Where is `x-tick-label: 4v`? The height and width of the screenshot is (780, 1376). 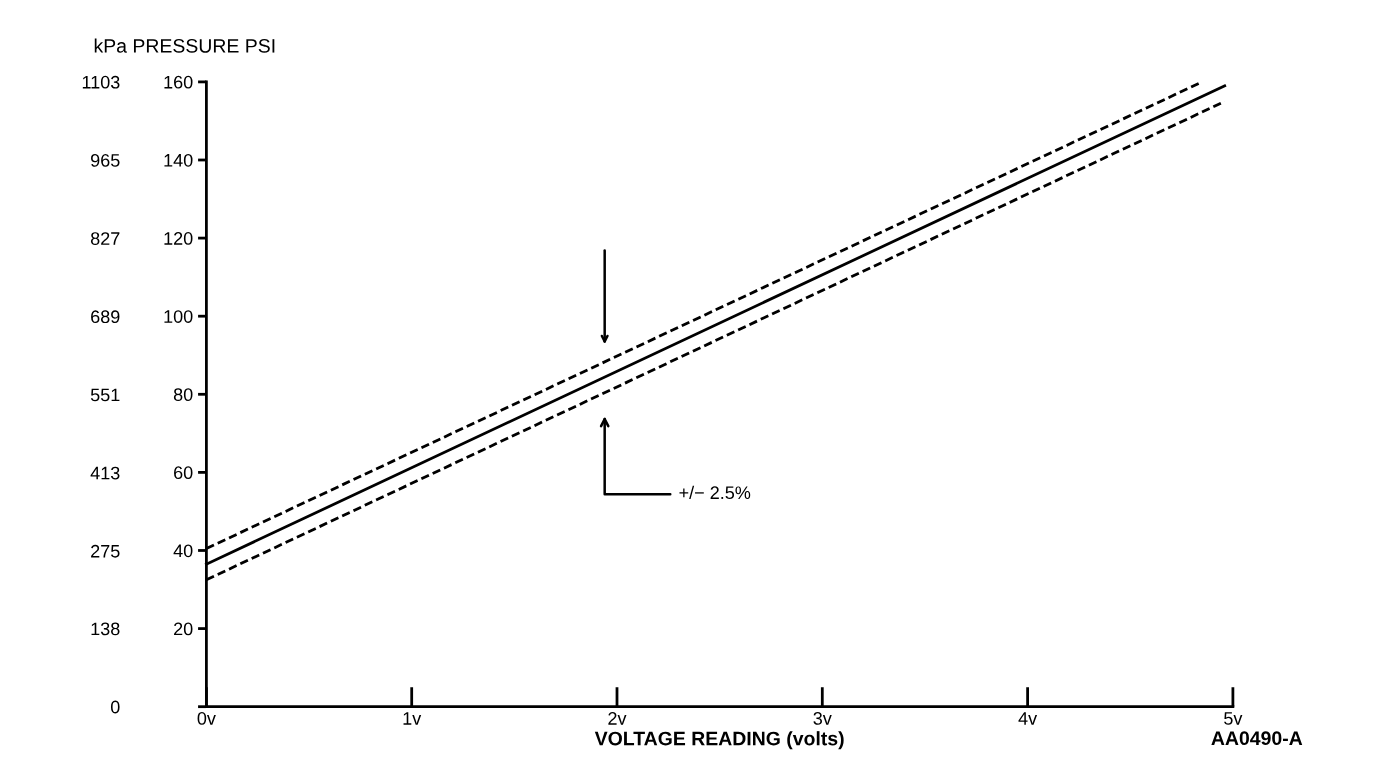 x-tick-label: 4v is located at coordinates (1028, 718).